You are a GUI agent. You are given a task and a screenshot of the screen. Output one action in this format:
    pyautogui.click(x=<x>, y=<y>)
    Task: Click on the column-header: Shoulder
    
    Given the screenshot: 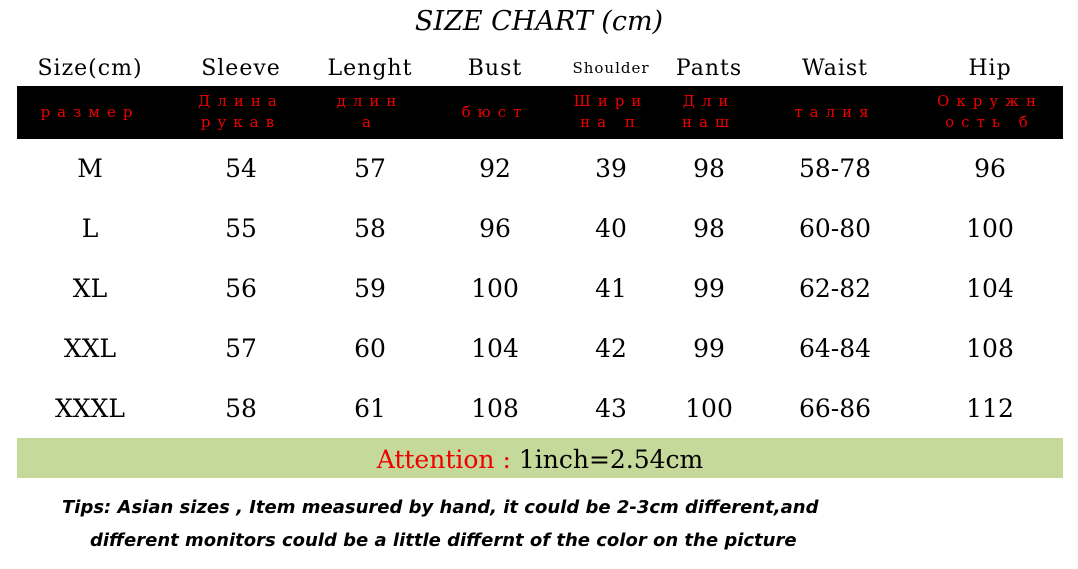 What is the action you would take?
    pyautogui.click(x=611, y=68)
    